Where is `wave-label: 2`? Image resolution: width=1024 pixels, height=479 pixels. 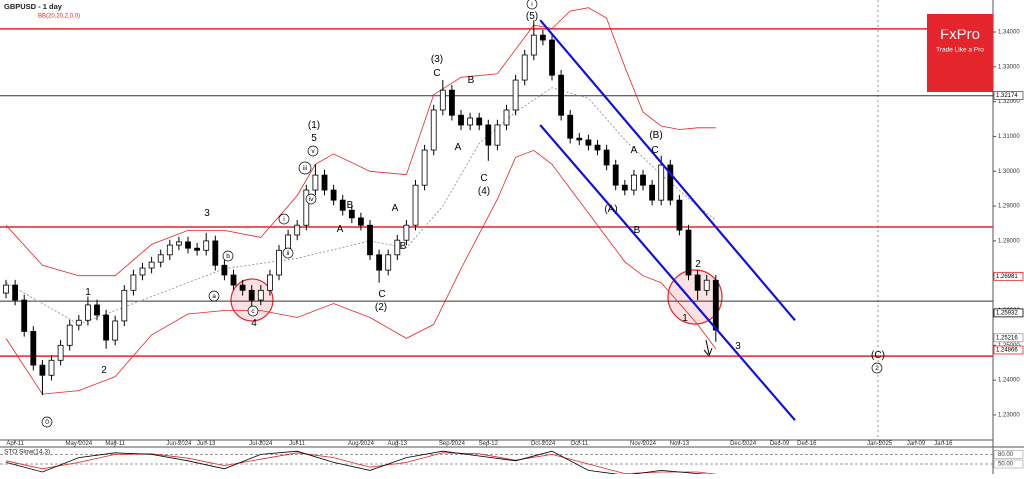 wave-label: 2 is located at coordinates (877, 368).